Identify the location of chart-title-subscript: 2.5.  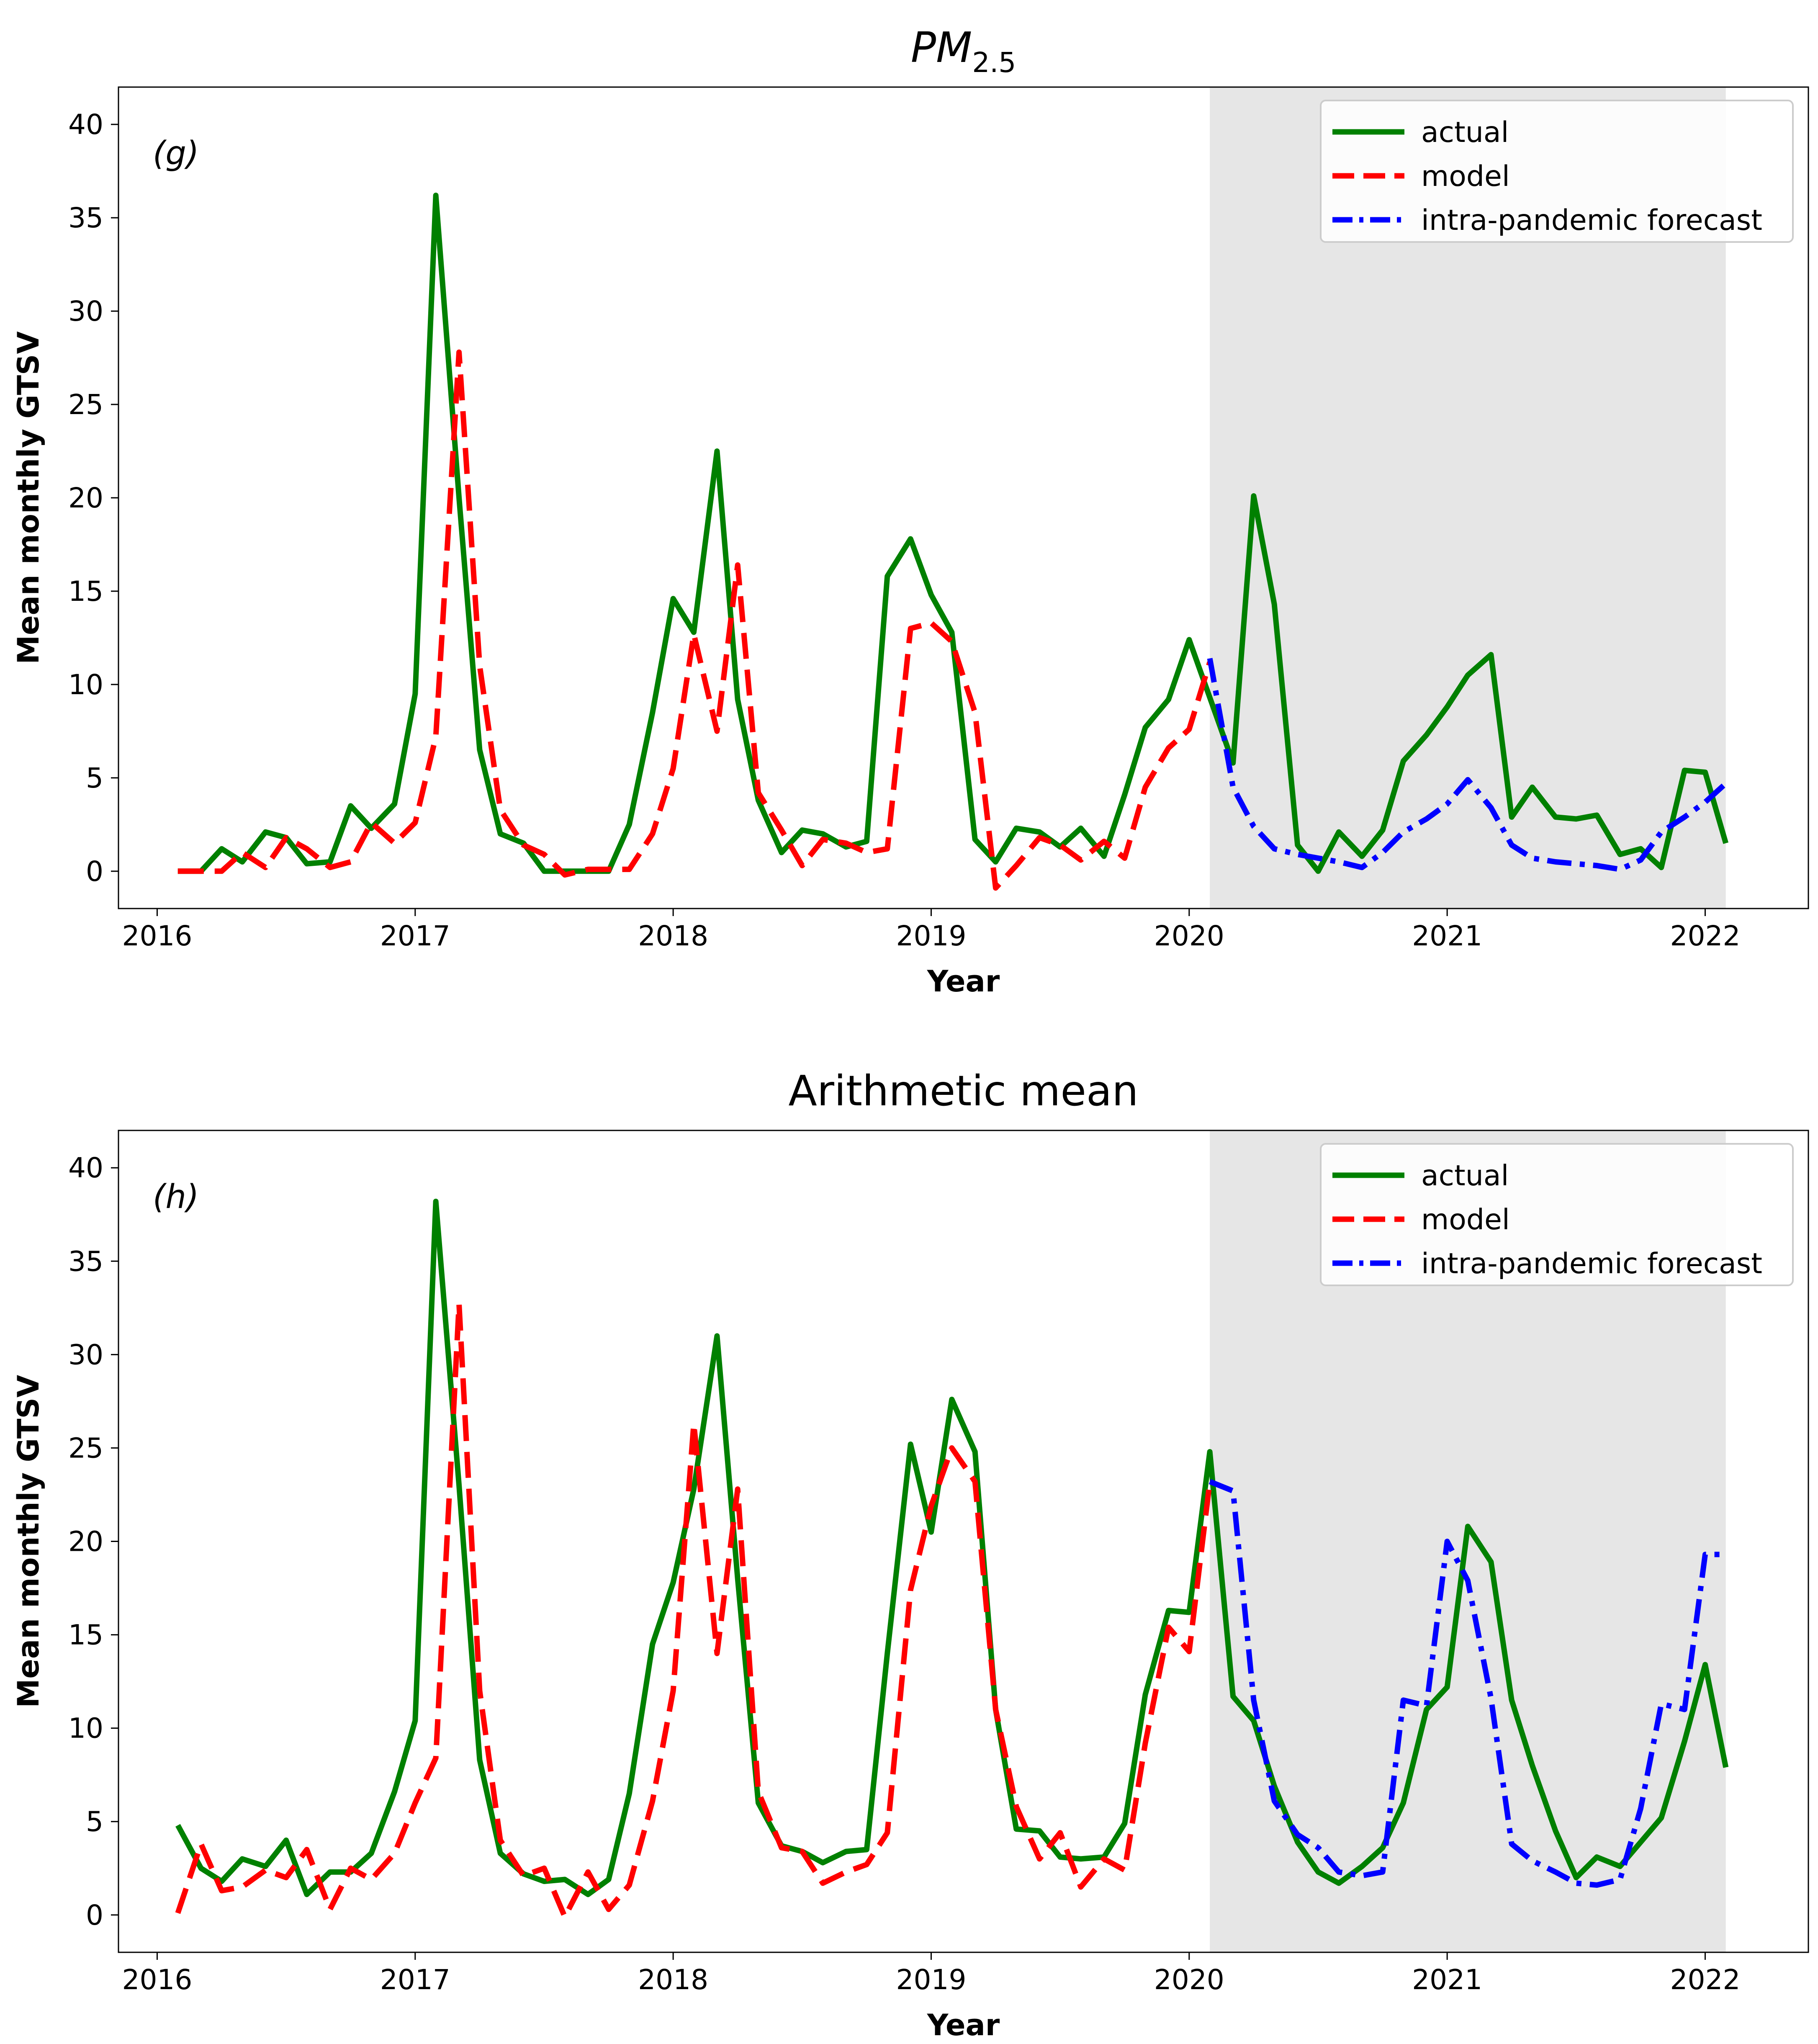
(994, 63).